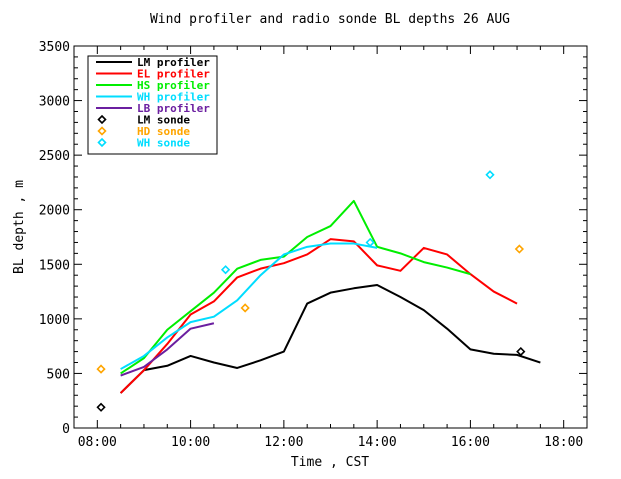  Describe the element at coordinates (66, 429) in the screenshot. I see `y-tick-label: 0` at that location.